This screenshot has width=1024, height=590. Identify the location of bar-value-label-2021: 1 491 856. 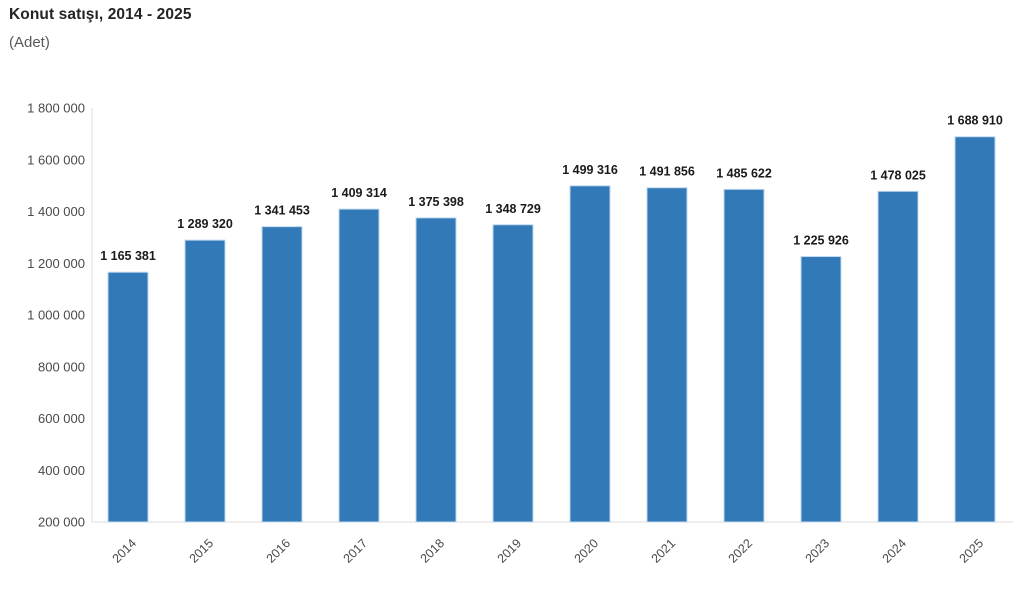
(667, 172).